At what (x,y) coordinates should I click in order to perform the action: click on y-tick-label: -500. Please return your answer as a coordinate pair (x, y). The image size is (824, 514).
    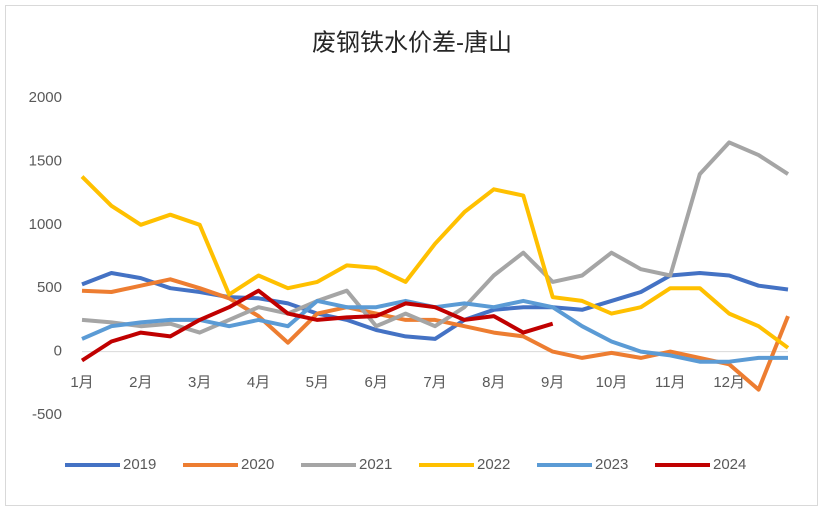
    Looking at the image, I should click on (47, 414).